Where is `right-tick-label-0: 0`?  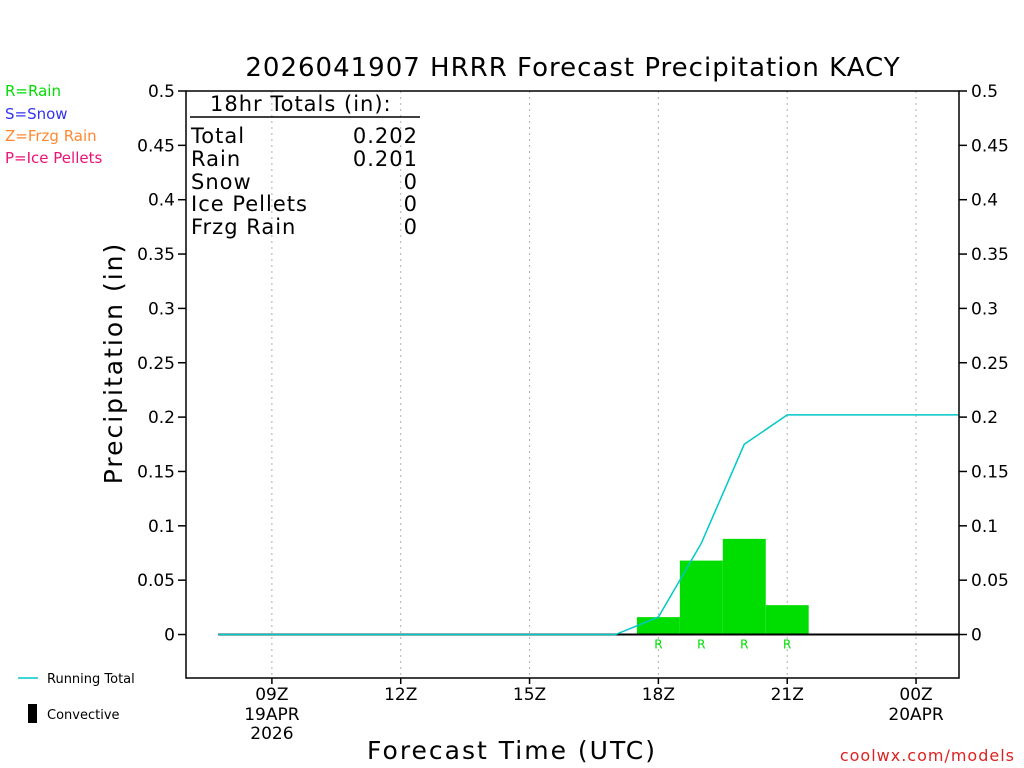
right-tick-label-0: 0 is located at coordinates (976, 636).